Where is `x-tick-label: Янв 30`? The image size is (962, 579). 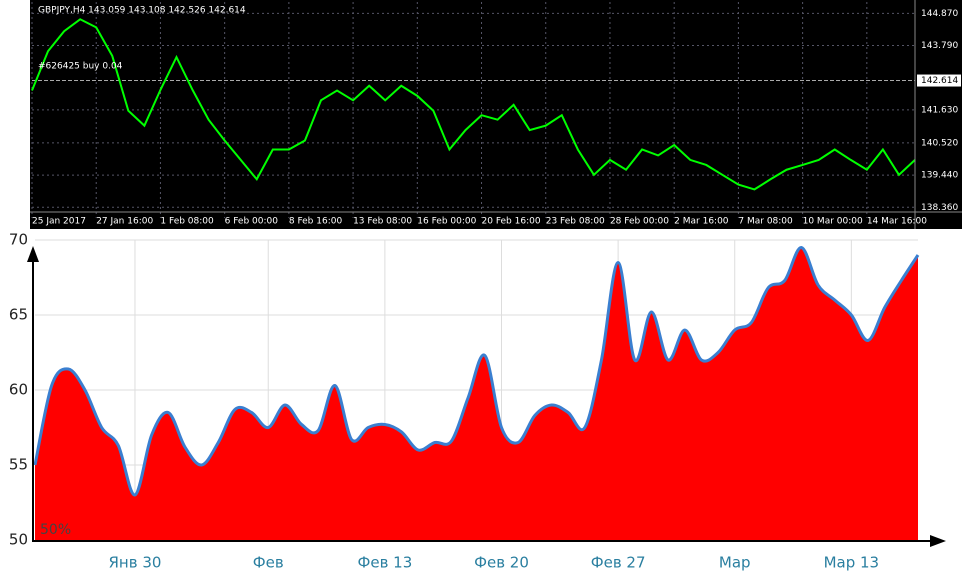
x-tick-label: Янв 30 is located at coordinates (134, 563).